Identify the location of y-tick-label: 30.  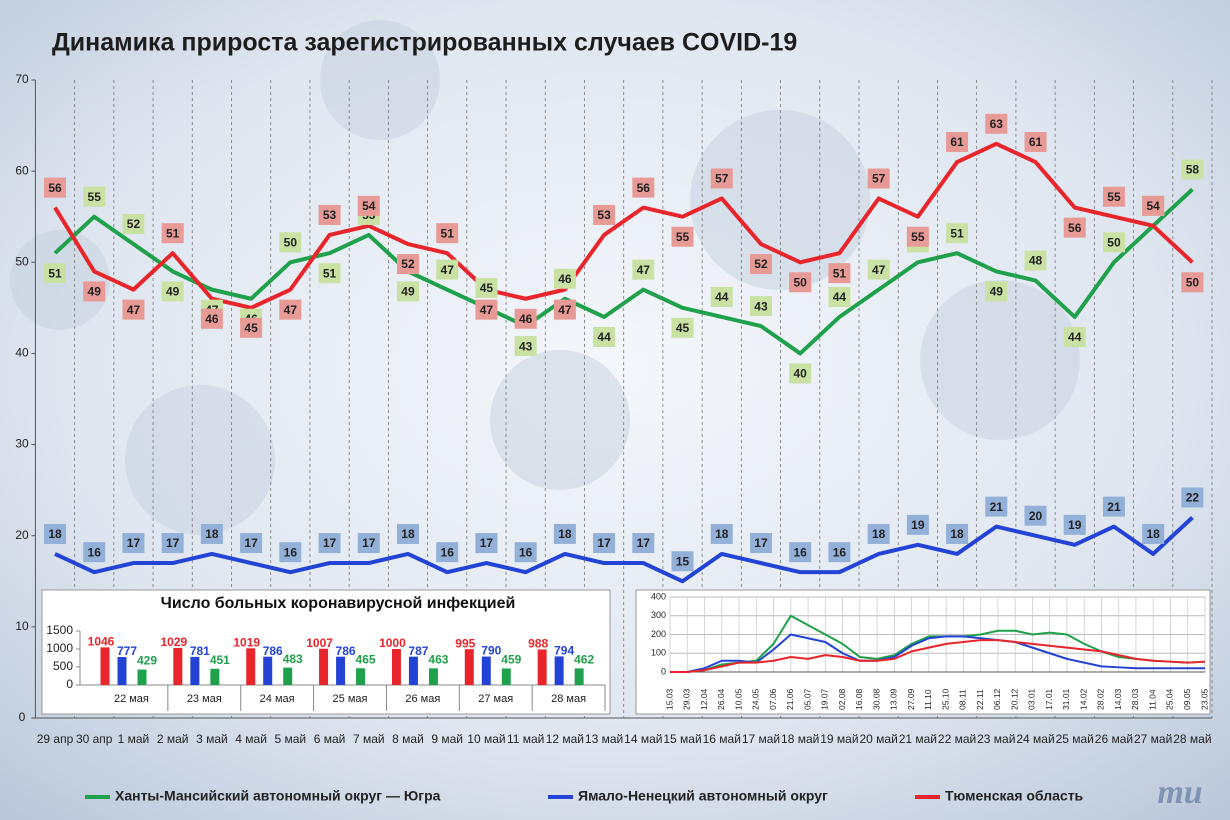
(22, 444).